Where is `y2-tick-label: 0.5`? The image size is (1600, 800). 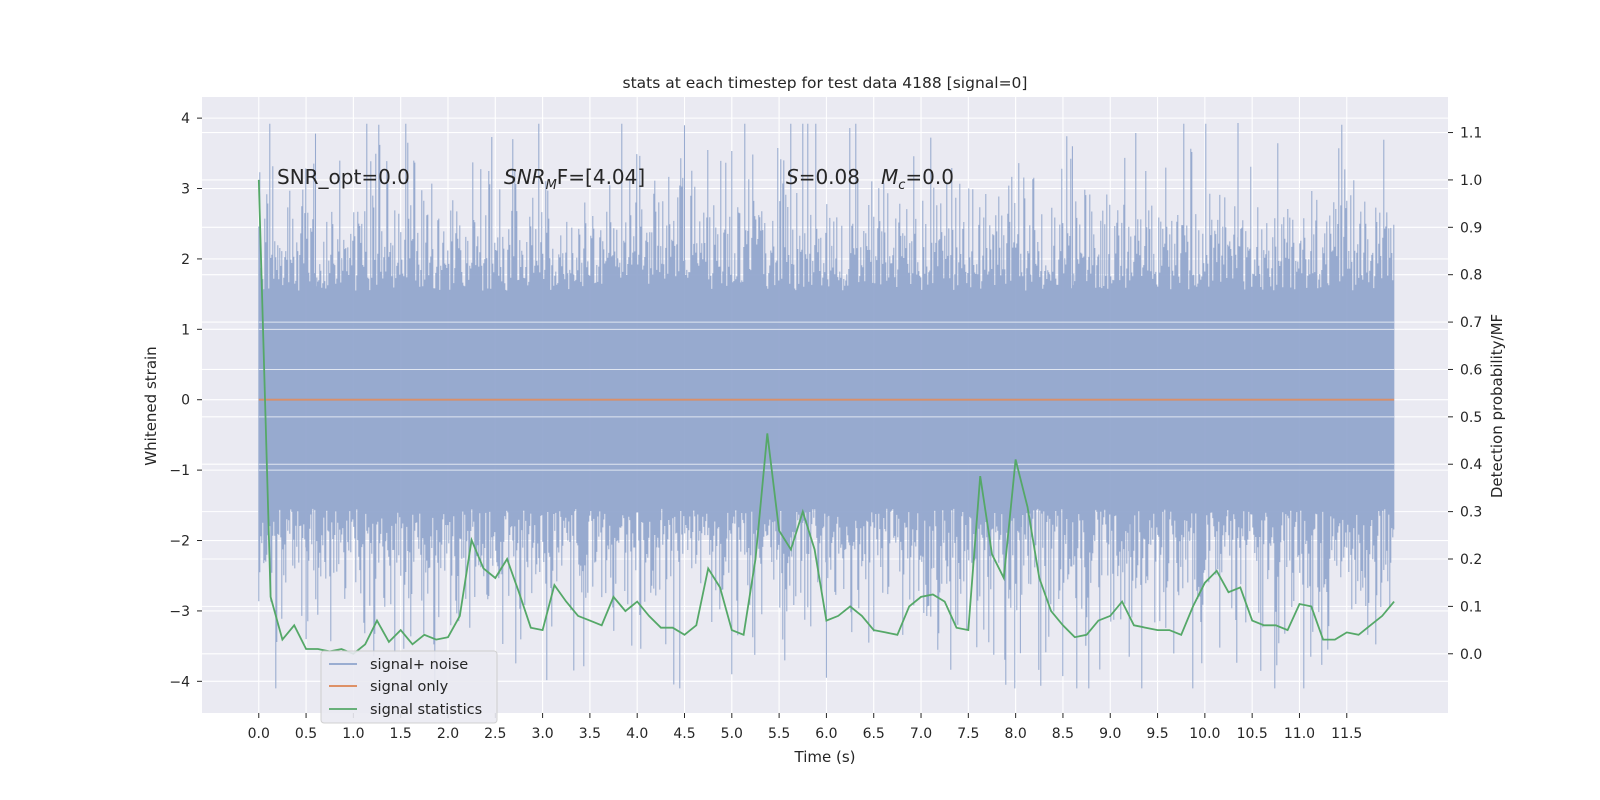 y2-tick-label: 0.5 is located at coordinates (1471, 418).